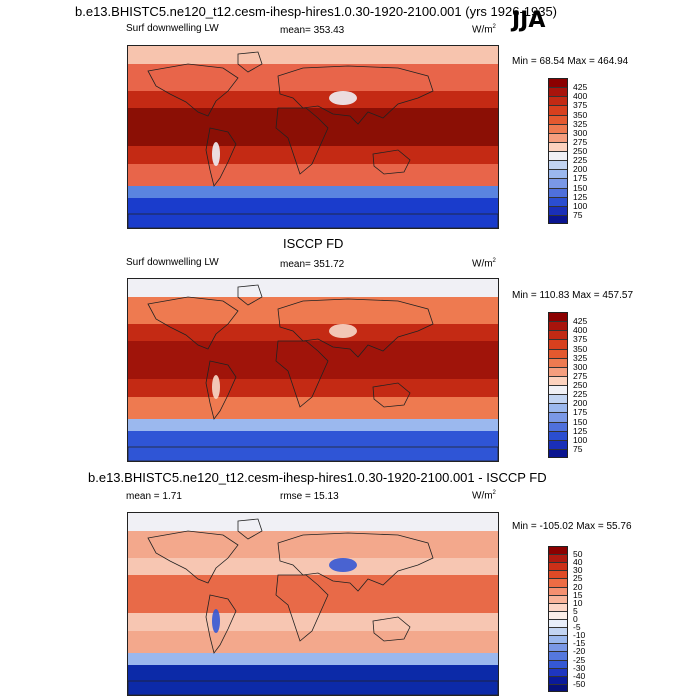  What do you see at coordinates (580, 114) in the screenshot?
I see `colorbar-label: 350` at bounding box center [580, 114].